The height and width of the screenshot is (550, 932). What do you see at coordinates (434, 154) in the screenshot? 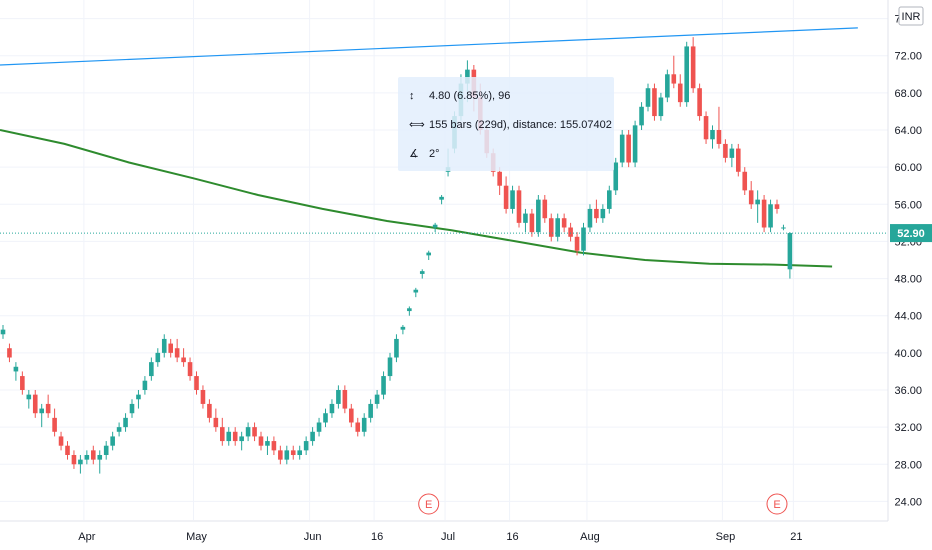
I see `measurement-line3: 2°` at bounding box center [434, 154].